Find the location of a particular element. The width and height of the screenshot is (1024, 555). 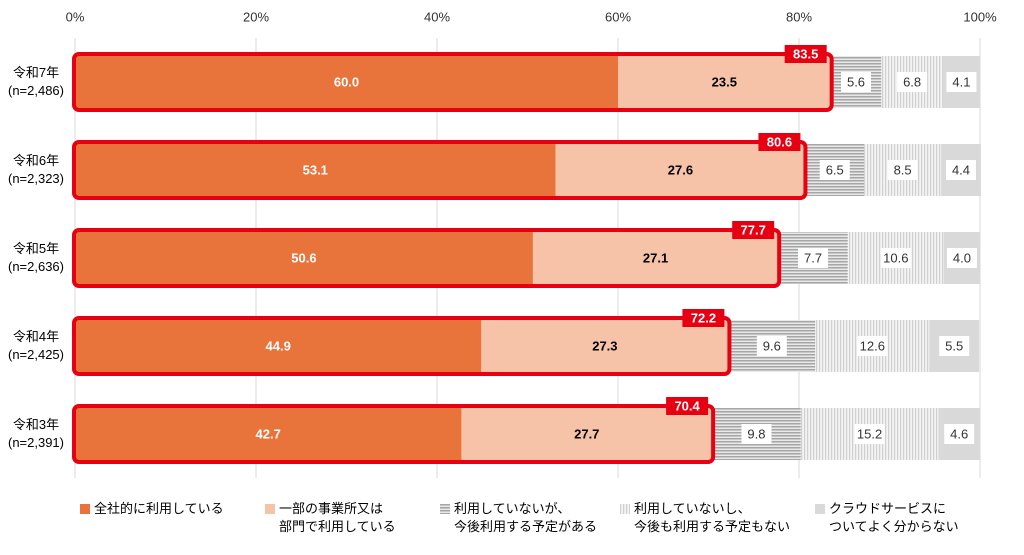

value-label: 5.5 is located at coordinates (954, 345).